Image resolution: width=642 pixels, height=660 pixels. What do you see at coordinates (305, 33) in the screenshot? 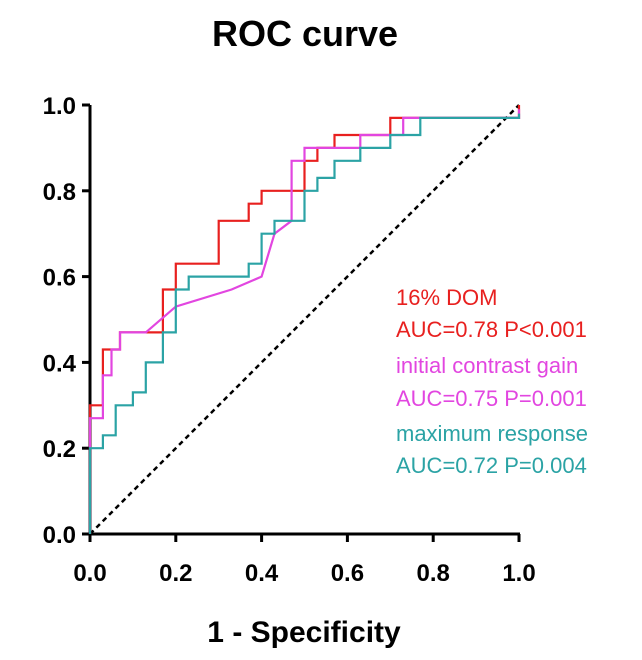
I see `chart-title: ROC curve` at bounding box center [305, 33].